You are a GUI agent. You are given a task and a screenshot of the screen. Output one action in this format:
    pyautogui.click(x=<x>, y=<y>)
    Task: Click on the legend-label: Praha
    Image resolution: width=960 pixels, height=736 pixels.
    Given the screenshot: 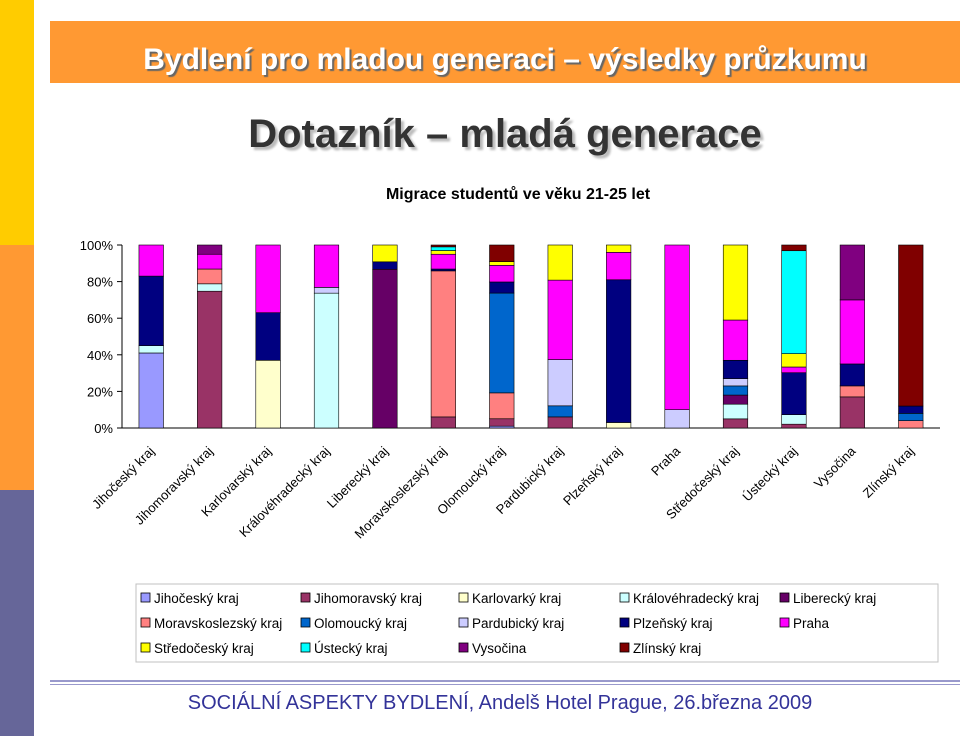 What is the action you would take?
    pyautogui.click(x=811, y=623)
    